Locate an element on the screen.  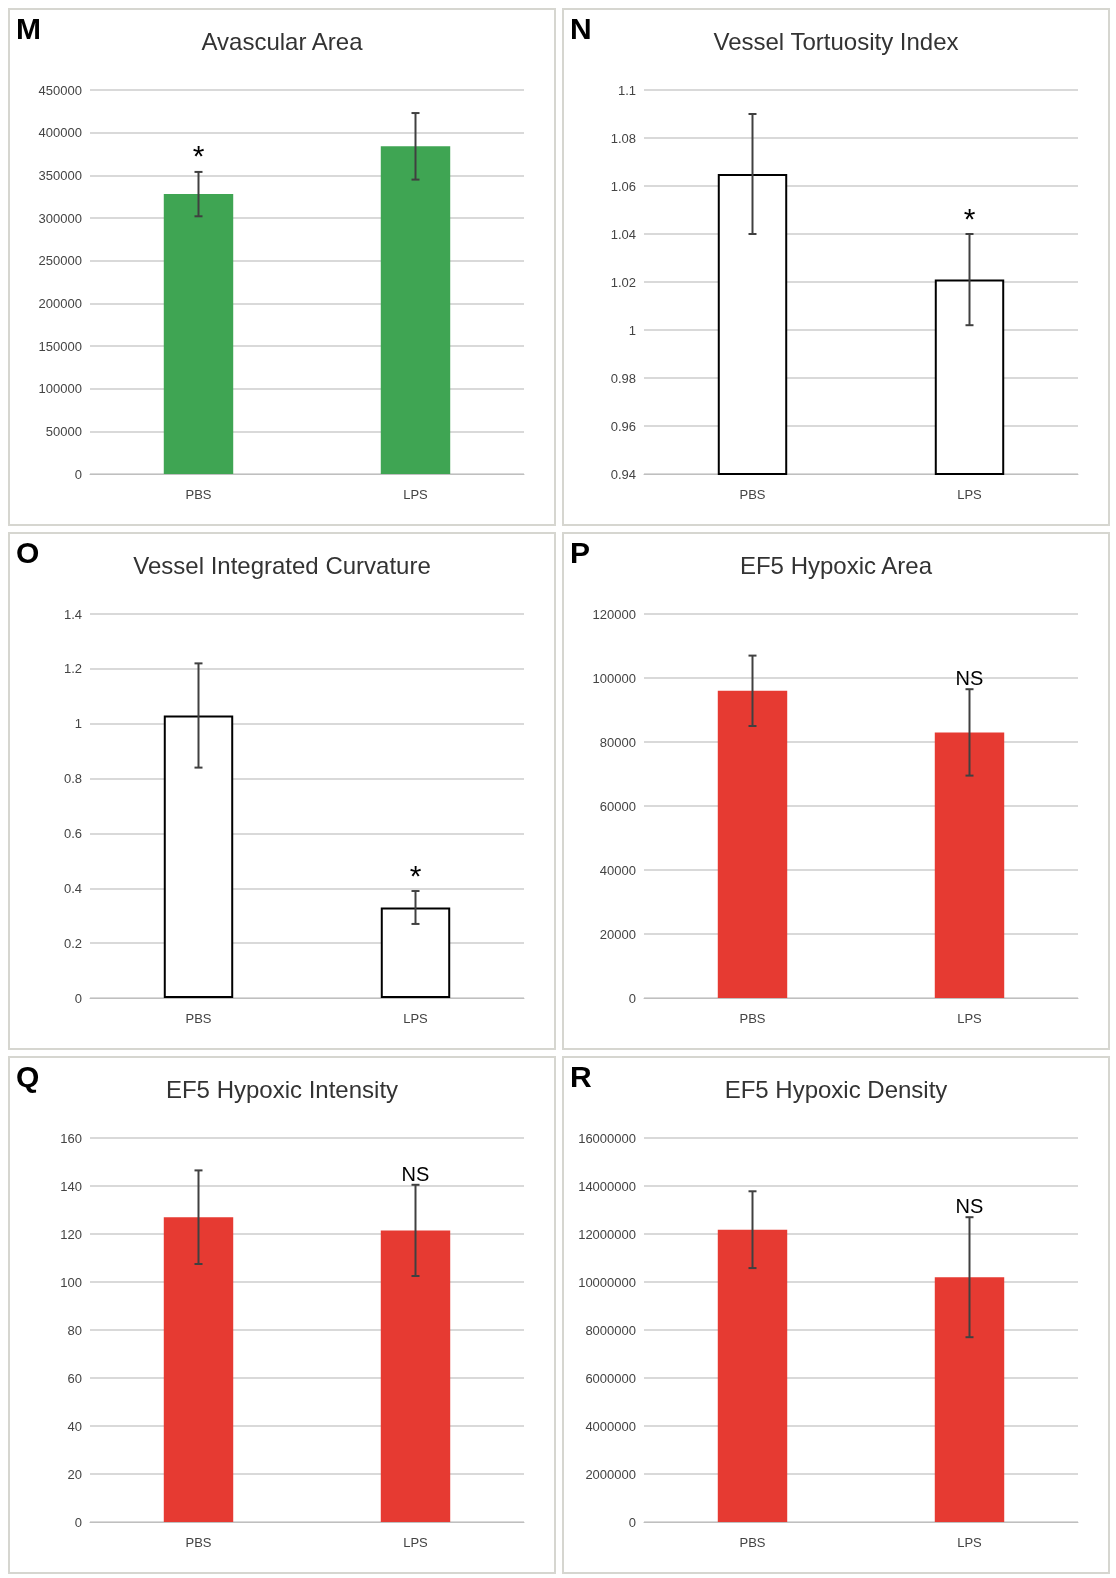
text: N is located at coordinates (581, 29).